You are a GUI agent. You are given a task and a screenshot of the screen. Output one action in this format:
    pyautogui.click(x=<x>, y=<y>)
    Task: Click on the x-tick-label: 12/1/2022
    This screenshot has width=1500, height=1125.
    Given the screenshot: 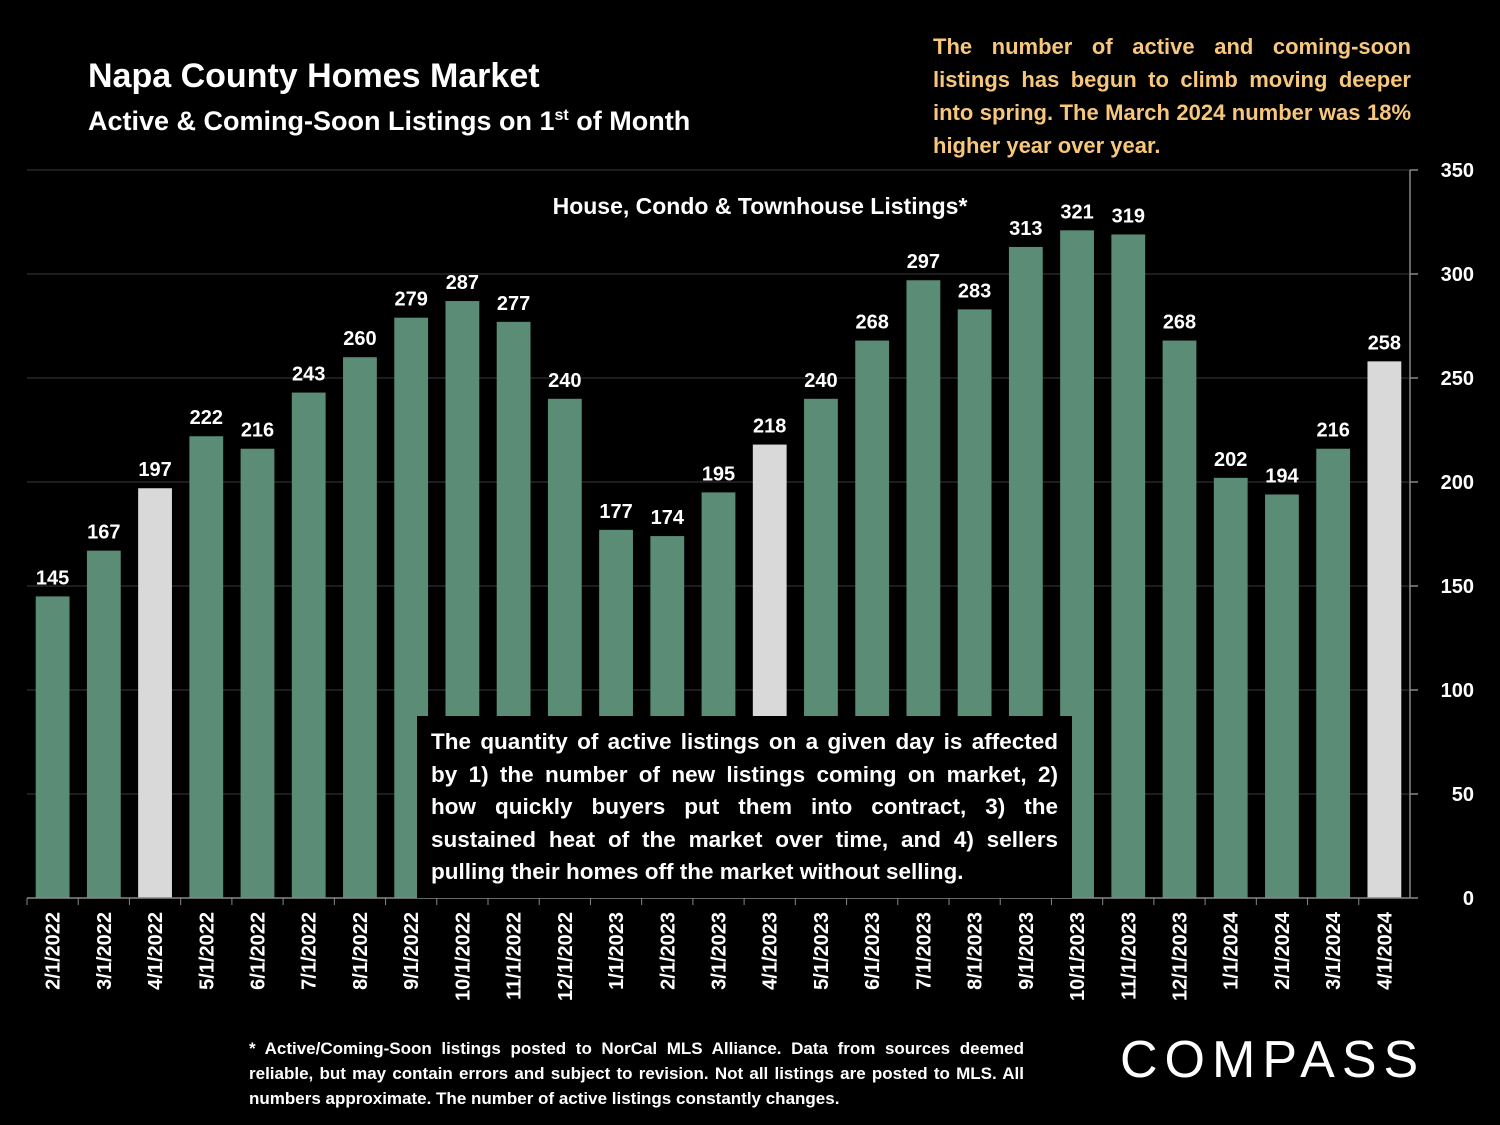 What is the action you would take?
    pyautogui.click(x=566, y=956)
    